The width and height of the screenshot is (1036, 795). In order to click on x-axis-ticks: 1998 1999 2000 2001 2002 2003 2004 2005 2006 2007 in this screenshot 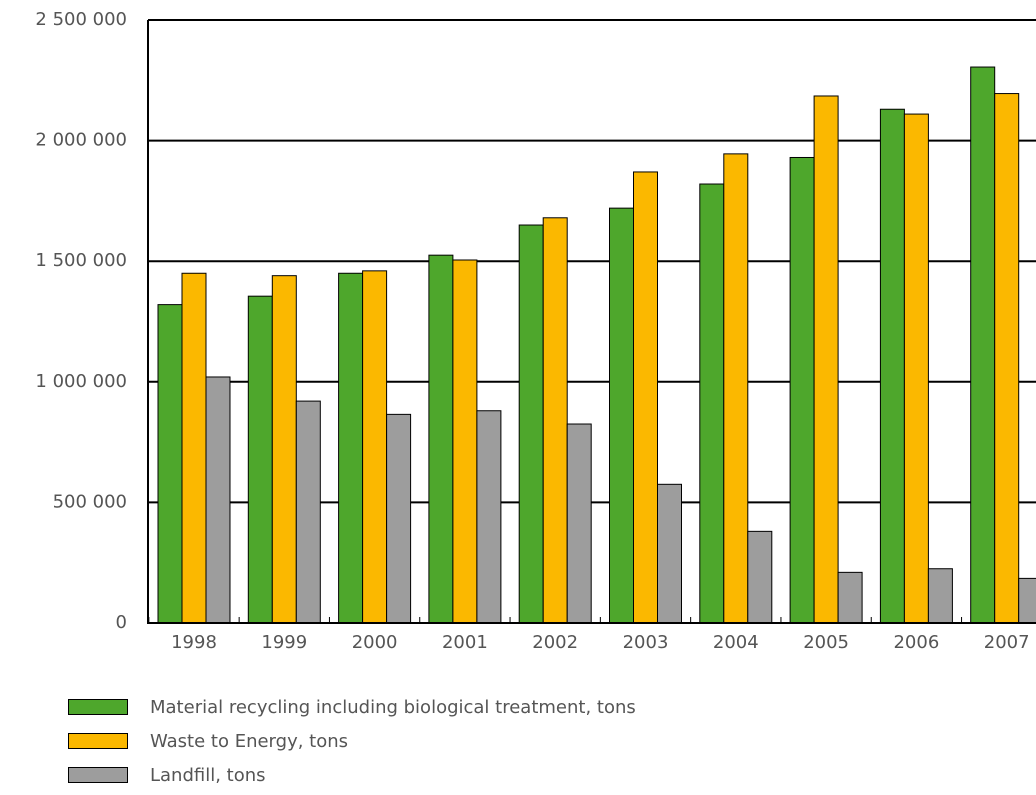, I will do `click(600, 642)`.